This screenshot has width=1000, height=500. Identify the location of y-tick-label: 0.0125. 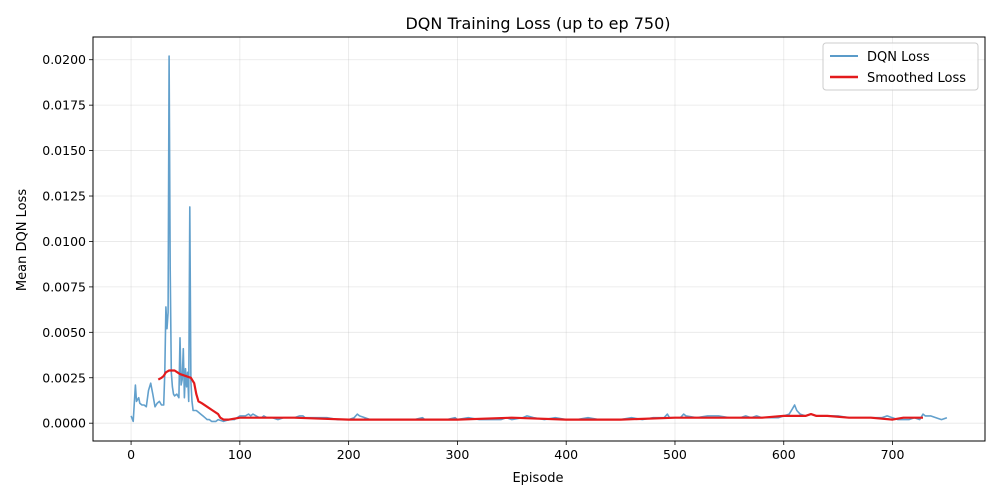
(64, 196).